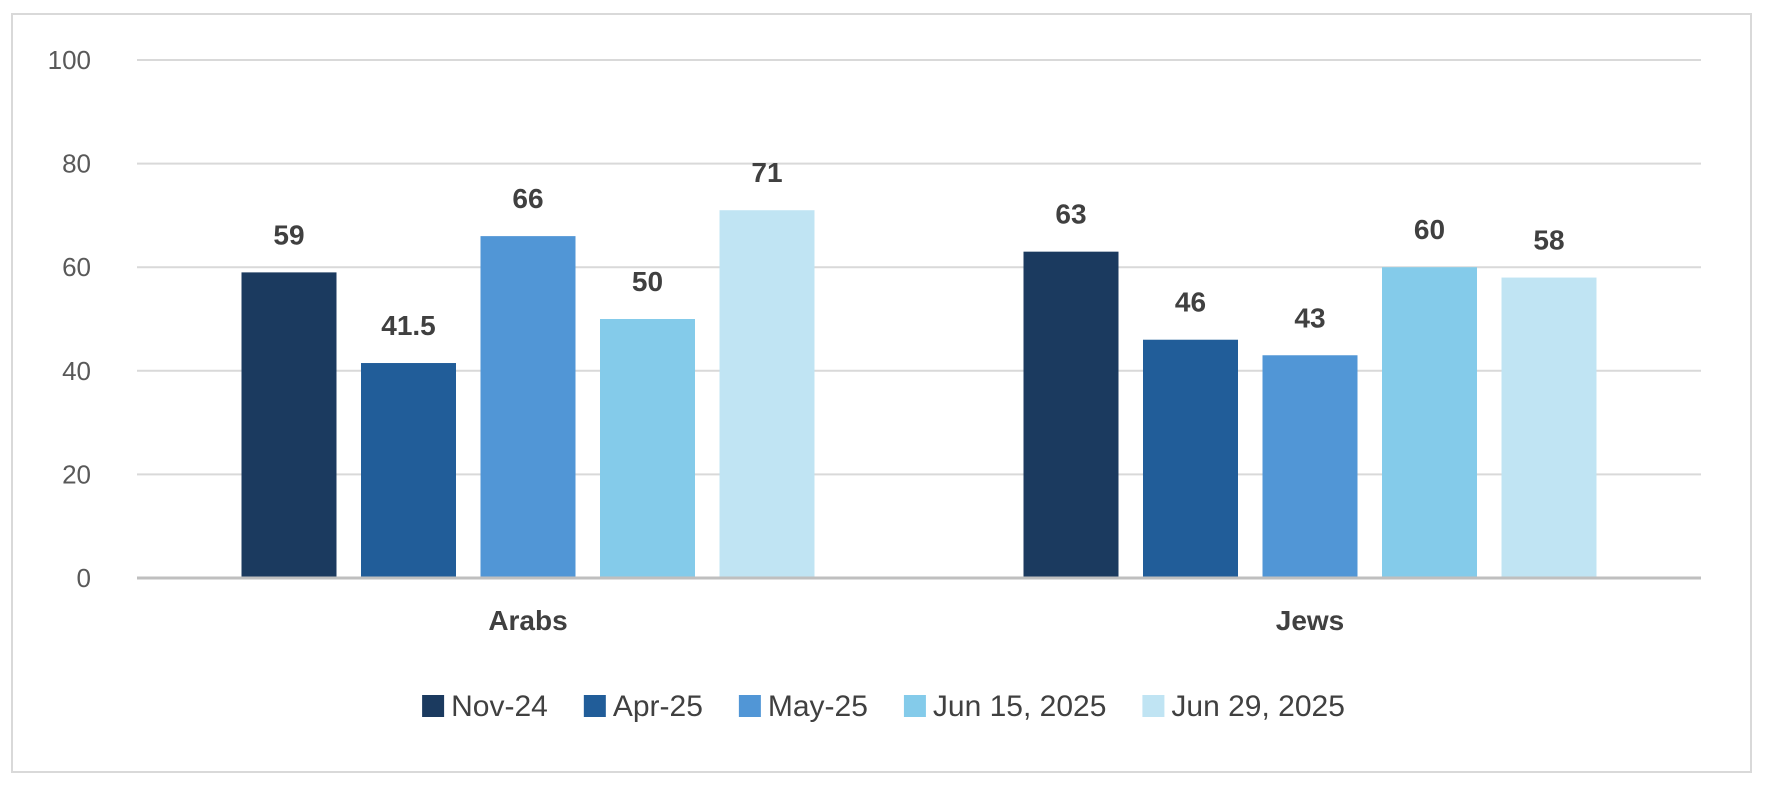 This screenshot has height=786, width=1765. Describe the element at coordinates (1019, 706) in the screenshot. I see `legend-label: Jun 15, 2025` at that location.